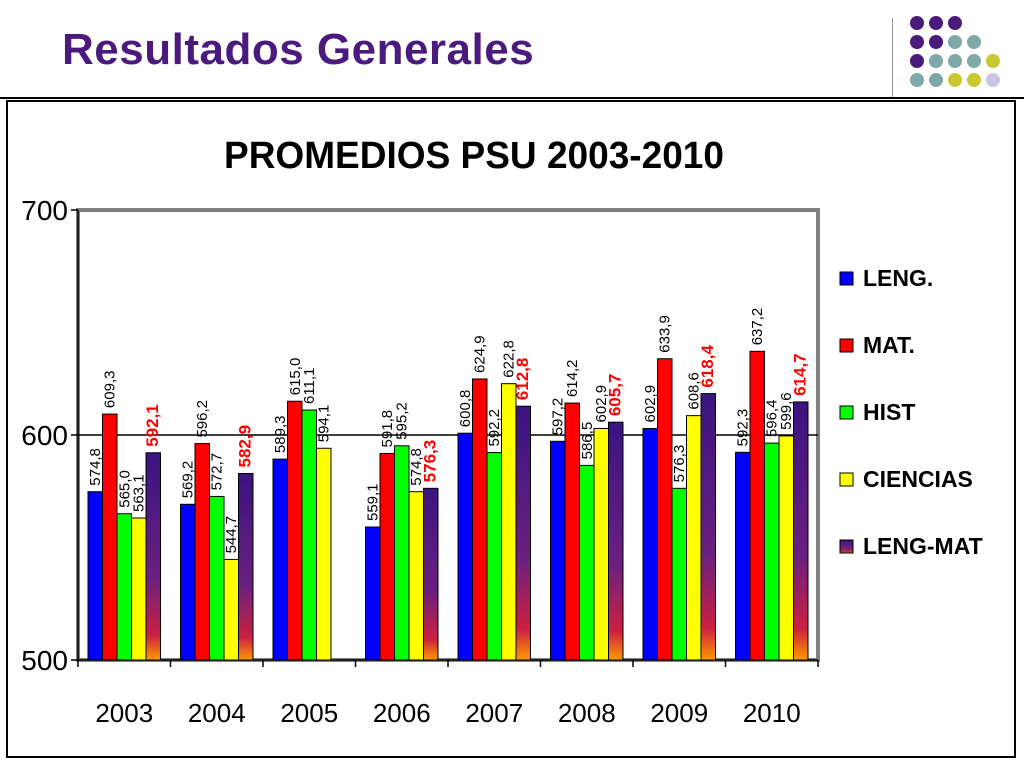  Describe the element at coordinates (152, 425) in the screenshot. I see `data-label: 592,1` at that location.